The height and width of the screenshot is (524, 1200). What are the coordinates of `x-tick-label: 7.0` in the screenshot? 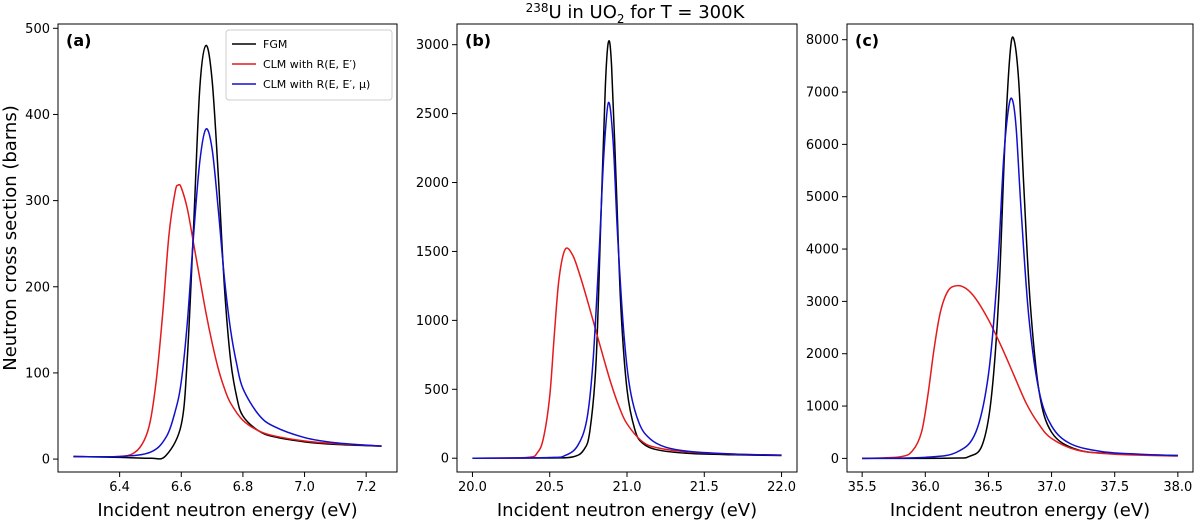 It's located at (304, 487).